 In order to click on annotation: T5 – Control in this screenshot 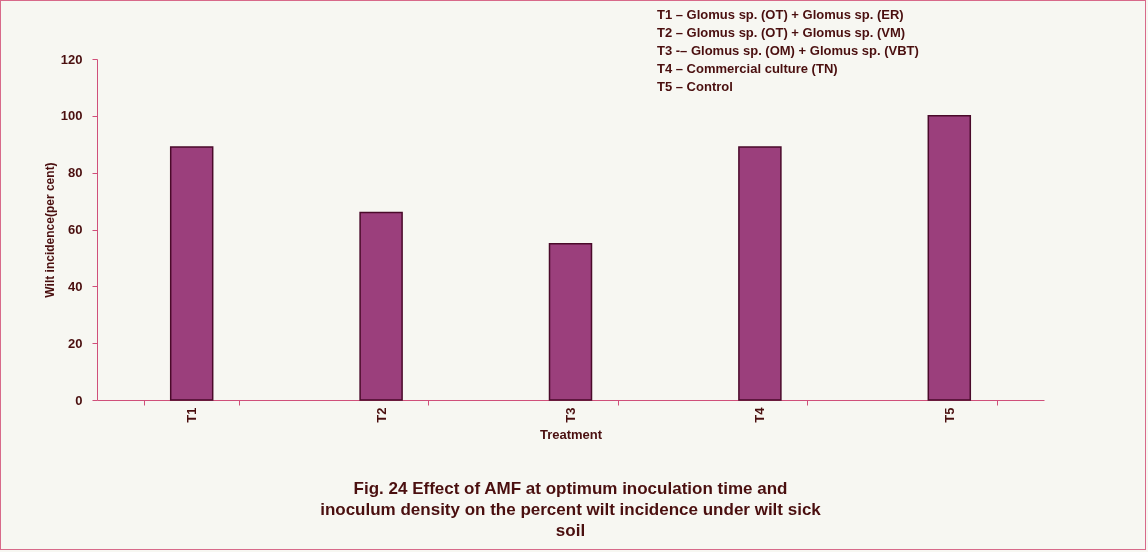, I will do `click(695, 86)`.